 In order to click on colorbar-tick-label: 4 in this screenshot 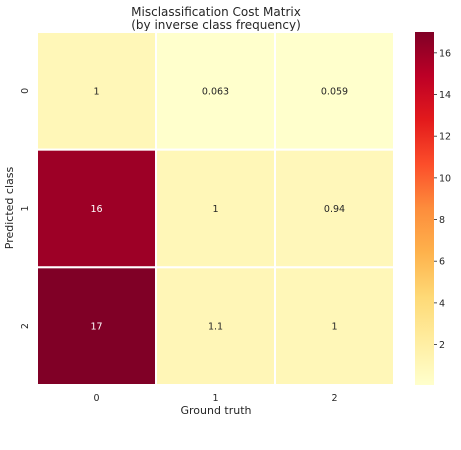, I will do `click(442, 303)`.